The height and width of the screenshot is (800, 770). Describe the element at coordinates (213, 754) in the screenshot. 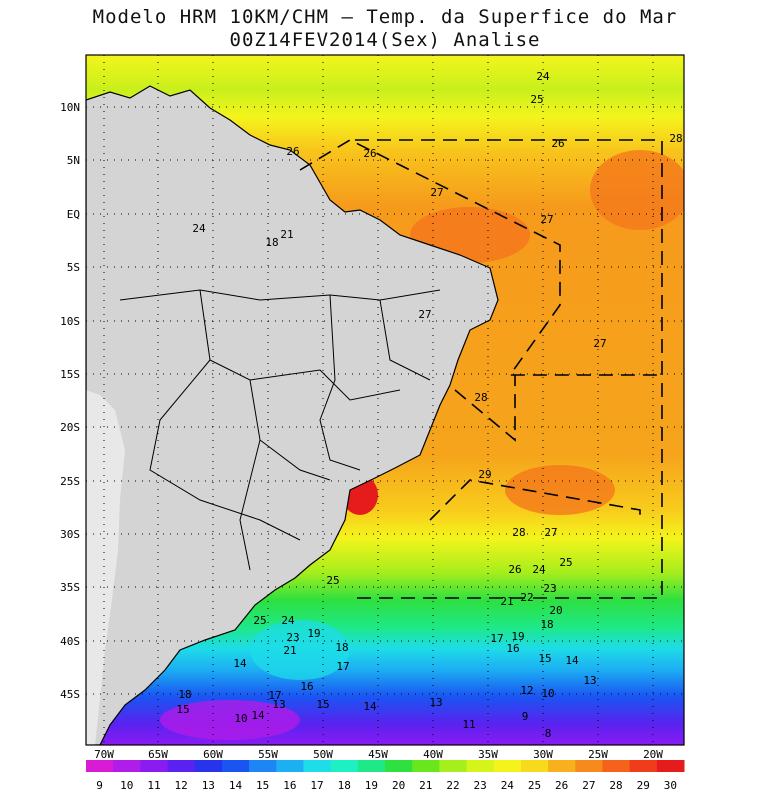

I see `lon-label: 60W` at that location.